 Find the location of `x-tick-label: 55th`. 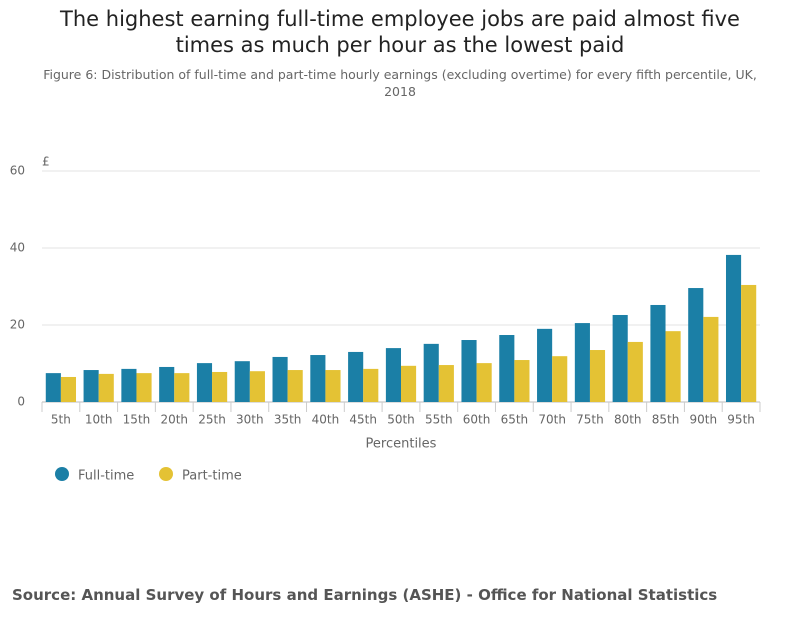

x-tick-label: 55th is located at coordinates (439, 420).